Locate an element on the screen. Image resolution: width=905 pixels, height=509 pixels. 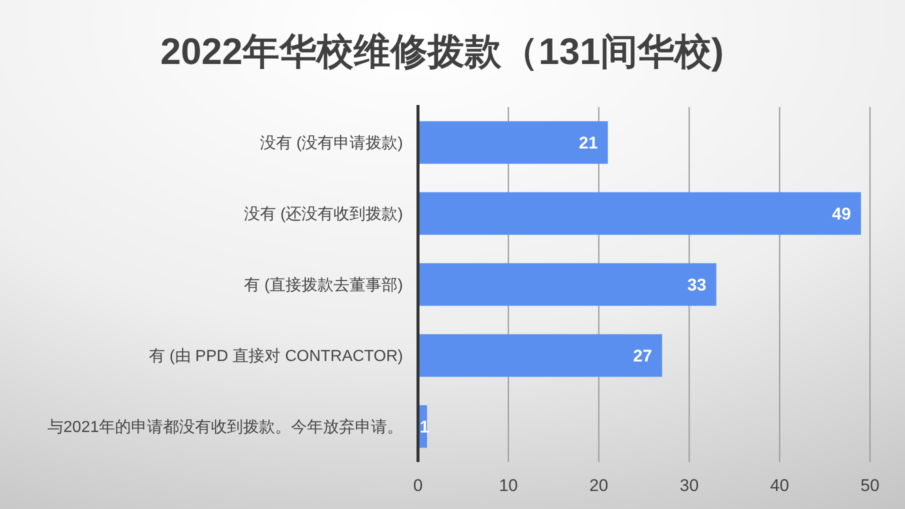
data-label: 21 is located at coordinates (588, 142).